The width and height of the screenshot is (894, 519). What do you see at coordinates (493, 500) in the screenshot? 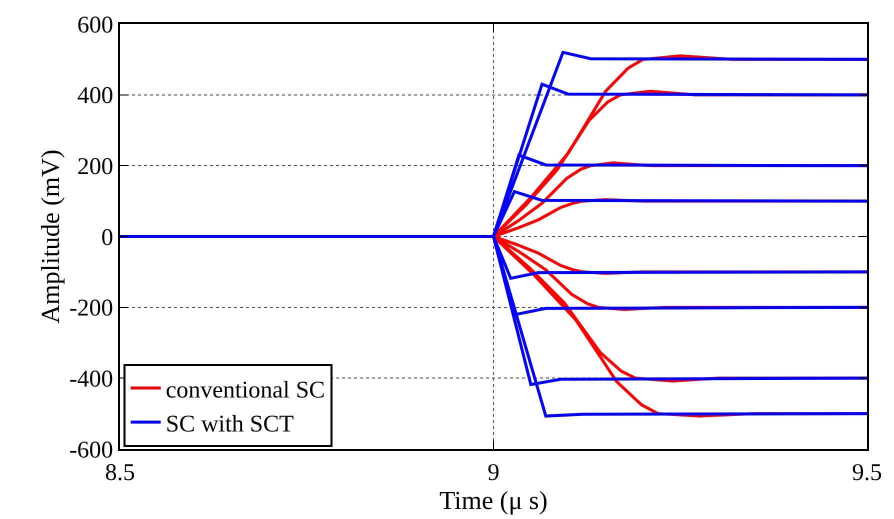
I see `x-axis-title: Time (μ s)` at bounding box center [493, 500].